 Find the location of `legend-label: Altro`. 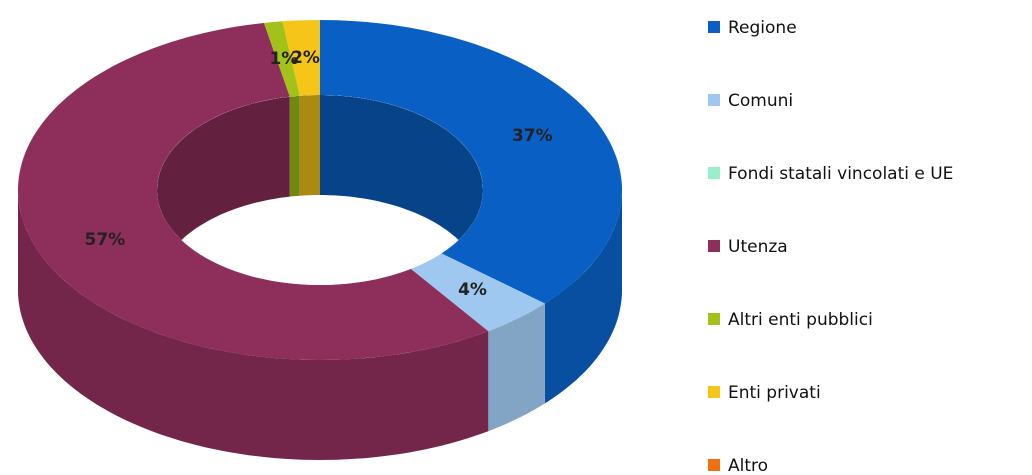

legend-label: Altro is located at coordinates (748, 465).